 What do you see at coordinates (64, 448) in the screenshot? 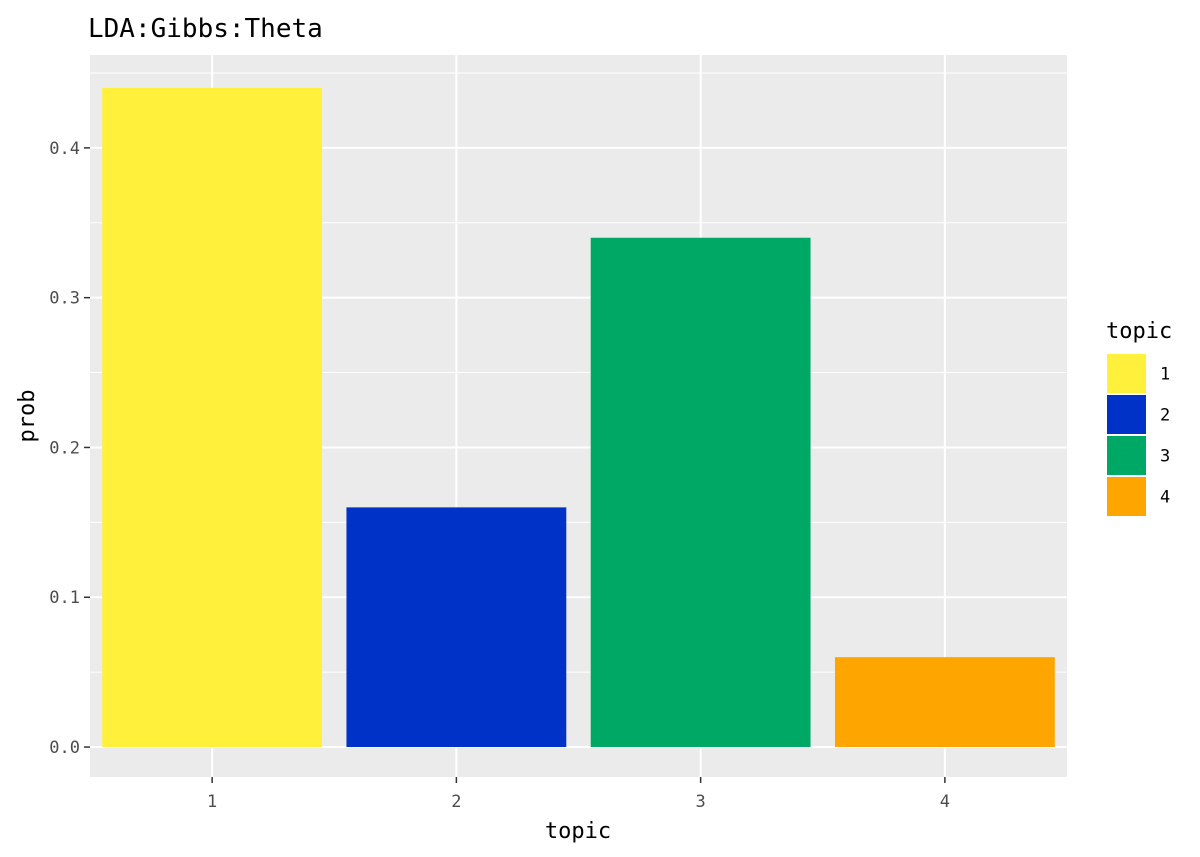
I see `y-tick-label: 0.2` at bounding box center [64, 448].